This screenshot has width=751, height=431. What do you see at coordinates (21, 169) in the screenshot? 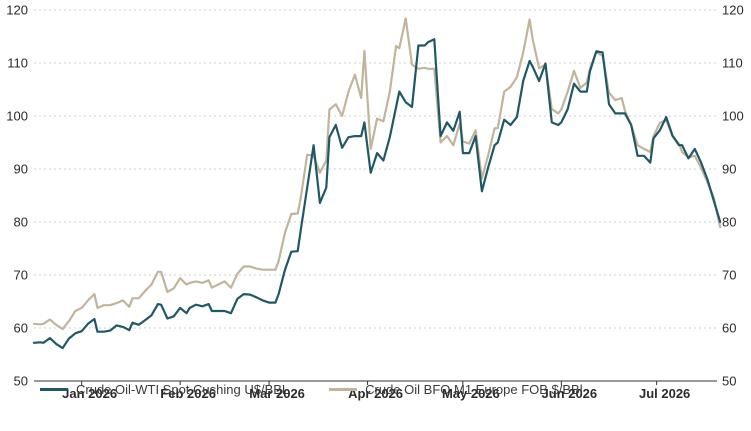
I see `y-tick-label-left: 90` at bounding box center [21, 169].